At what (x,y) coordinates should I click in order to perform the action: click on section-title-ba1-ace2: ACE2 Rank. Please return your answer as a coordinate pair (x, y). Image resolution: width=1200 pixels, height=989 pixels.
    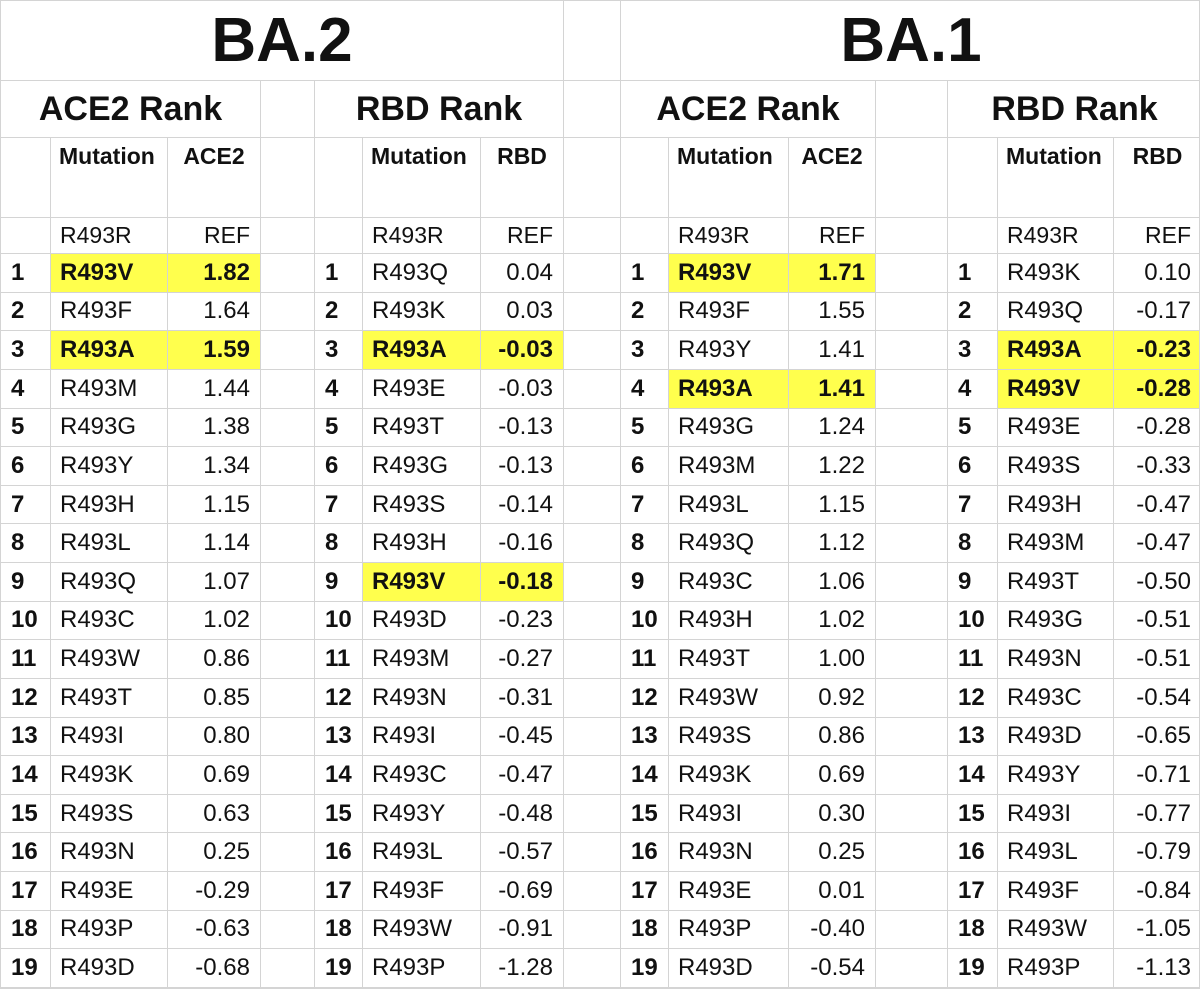
    Looking at the image, I should click on (748, 109).